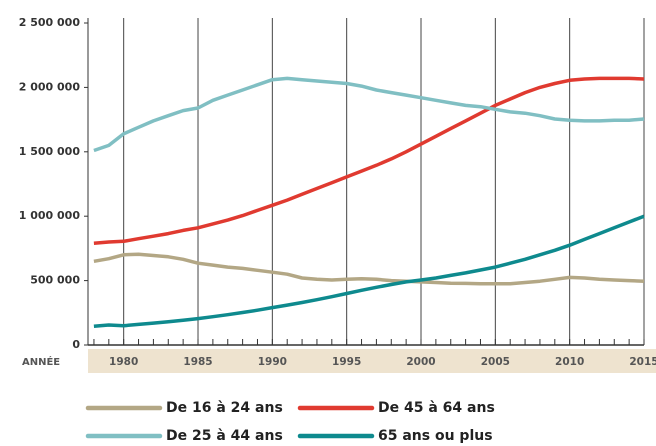 The image size is (656, 446). Describe the element at coordinates (224, 436) in the screenshot. I see `legend-label: De 25 à 44 ans` at that location.